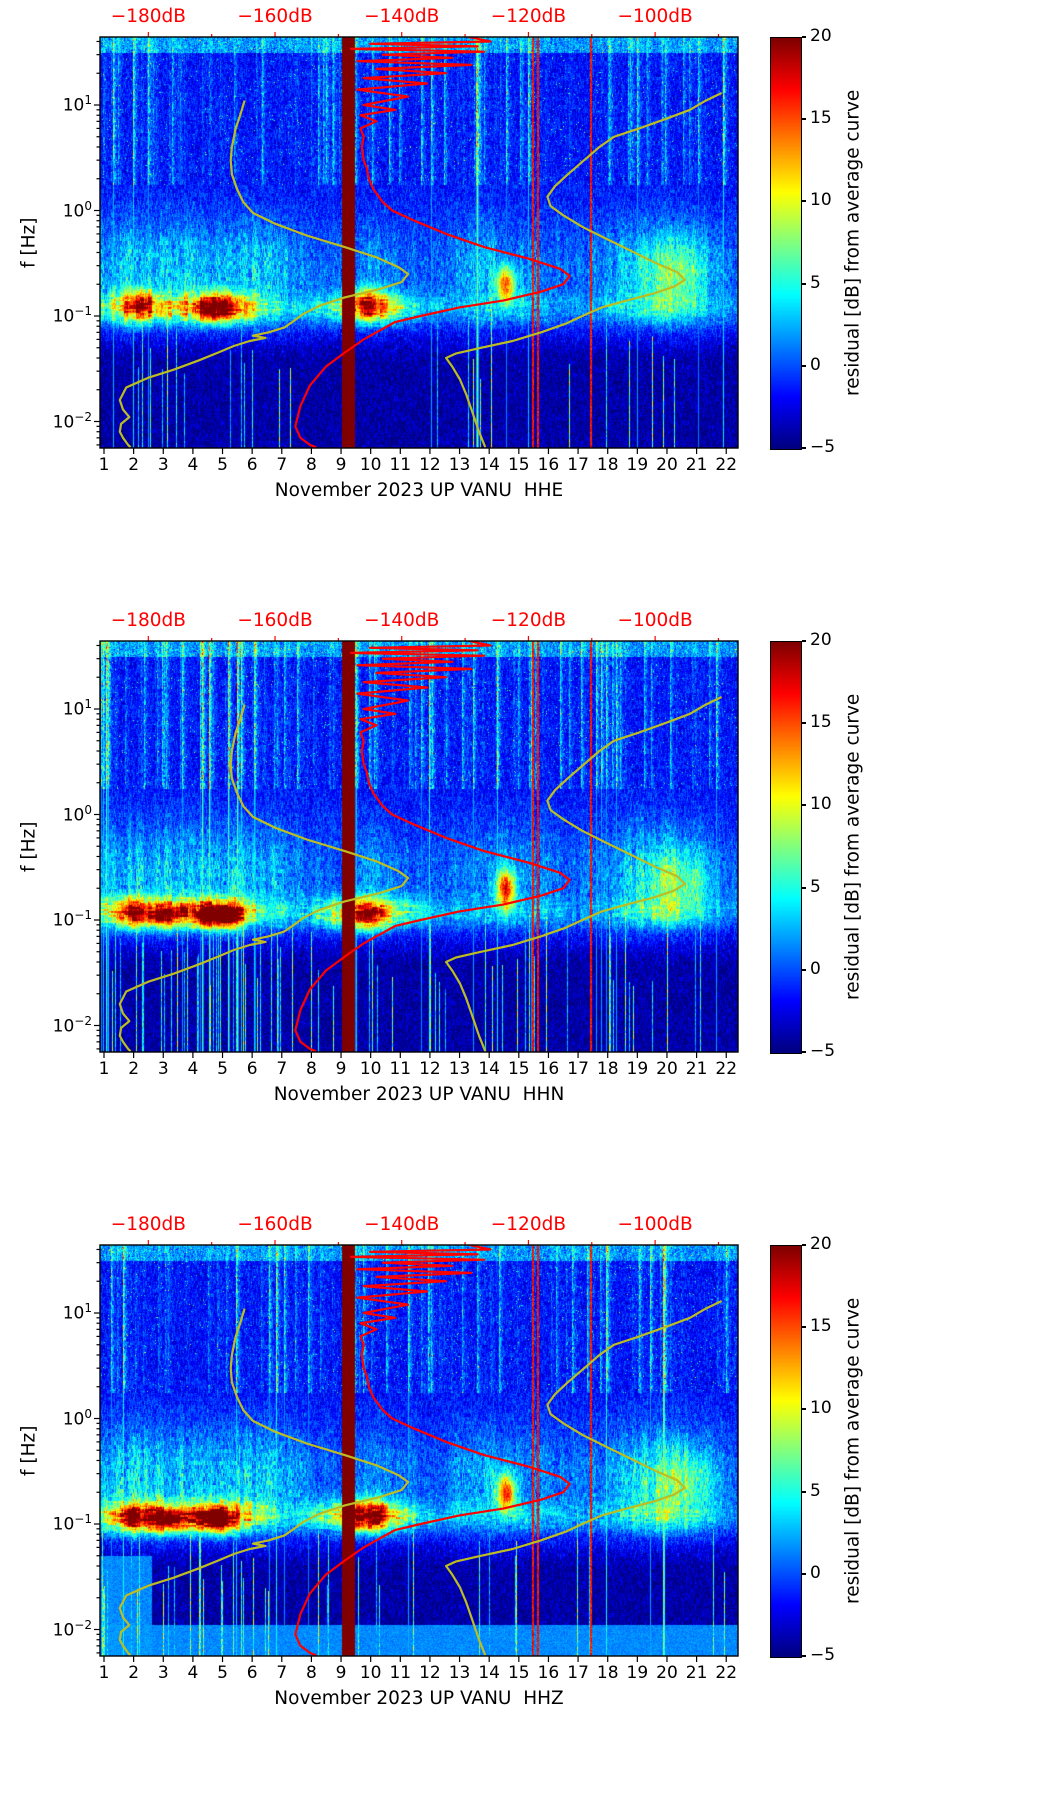  I want to click on axes-overlay-hhe, so click(416, 243).